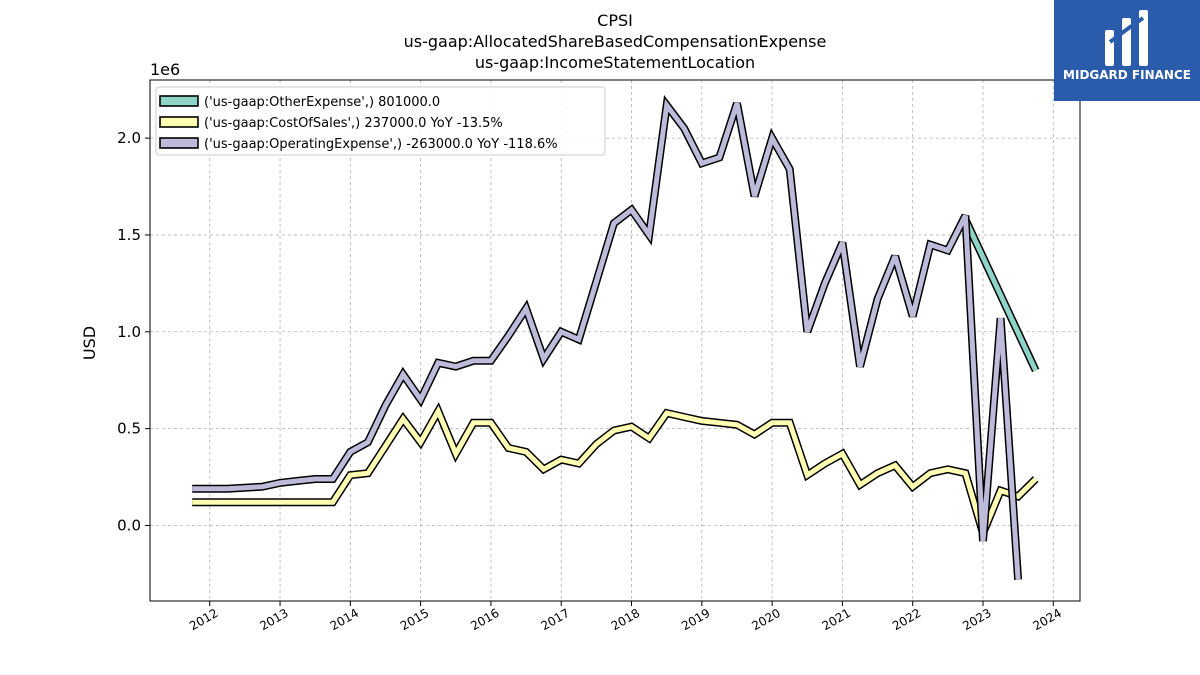 The width and height of the screenshot is (1200, 675). Describe the element at coordinates (129, 525) in the screenshot. I see `y-tick-label: 0.0` at that location.